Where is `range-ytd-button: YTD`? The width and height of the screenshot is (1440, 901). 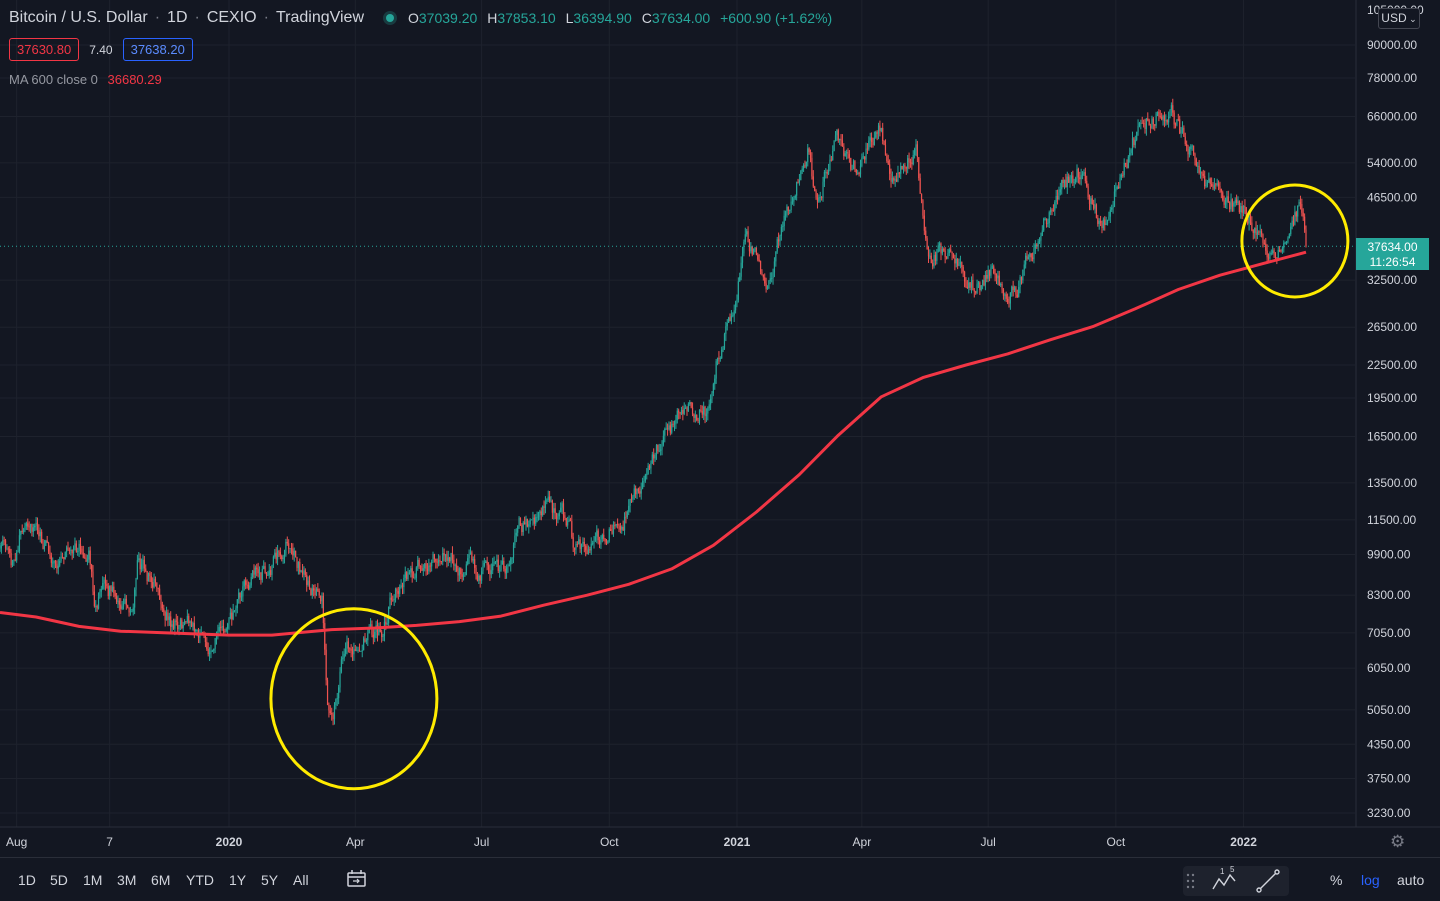
range-ytd-button: YTD is located at coordinates (200, 880).